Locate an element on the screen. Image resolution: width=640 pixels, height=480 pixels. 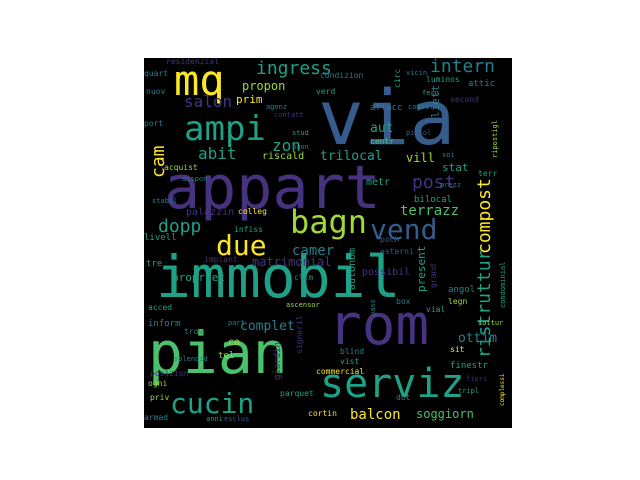
word-esclus: esclus is located at coordinates (237, 419).